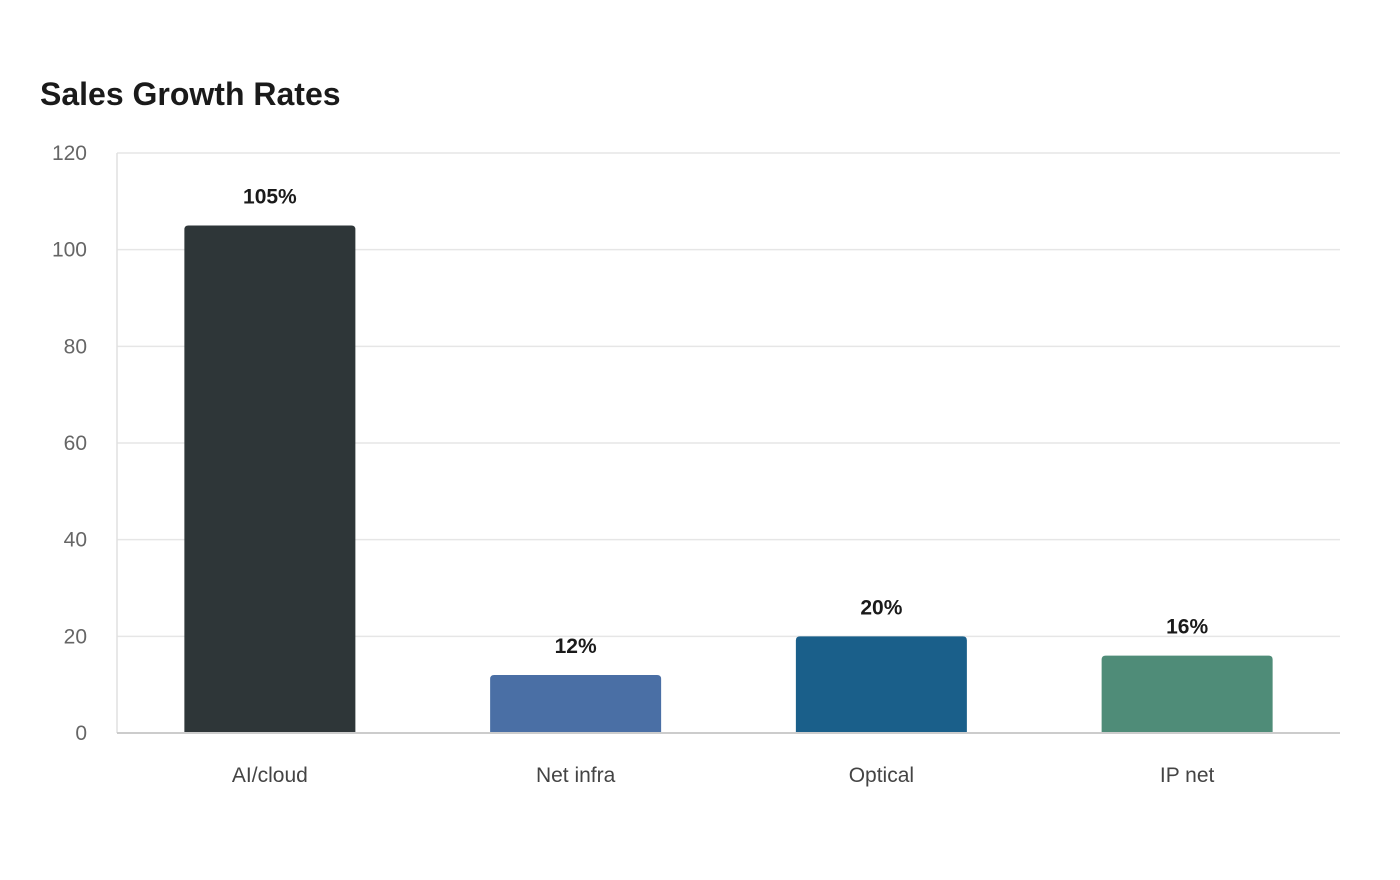  Describe the element at coordinates (270, 775) in the screenshot. I see `x-tick-label: AI/cloud` at that location.